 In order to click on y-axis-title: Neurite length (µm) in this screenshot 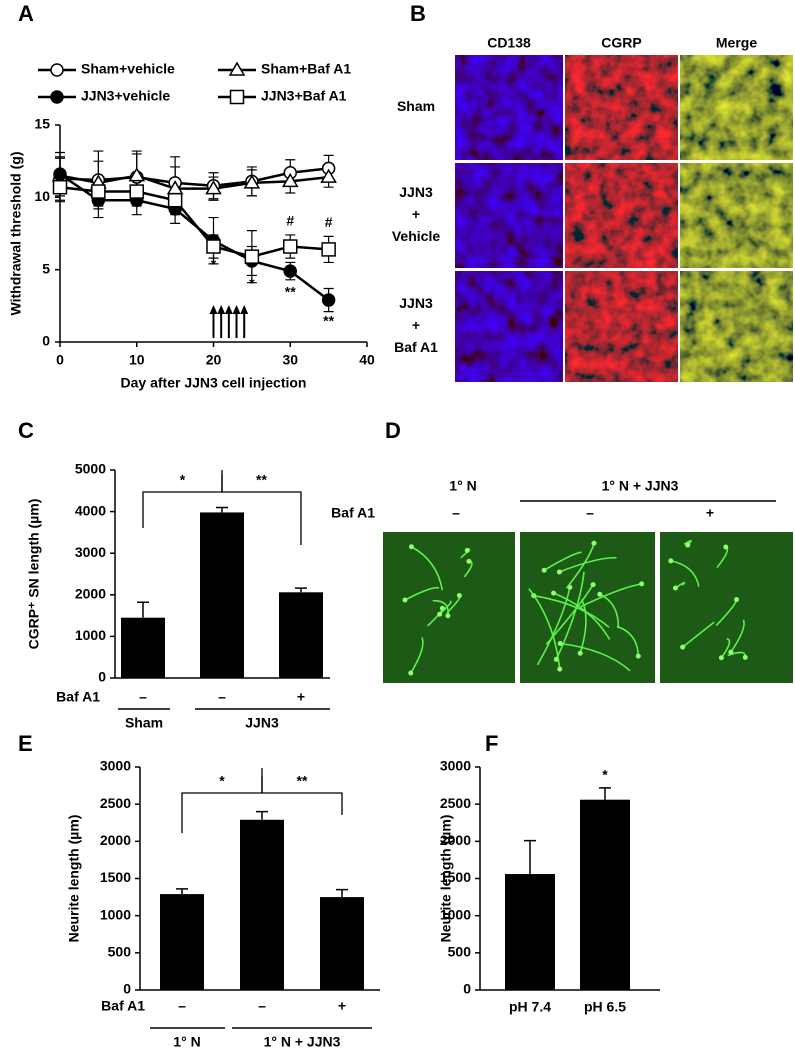, I will do `click(74, 879)`.